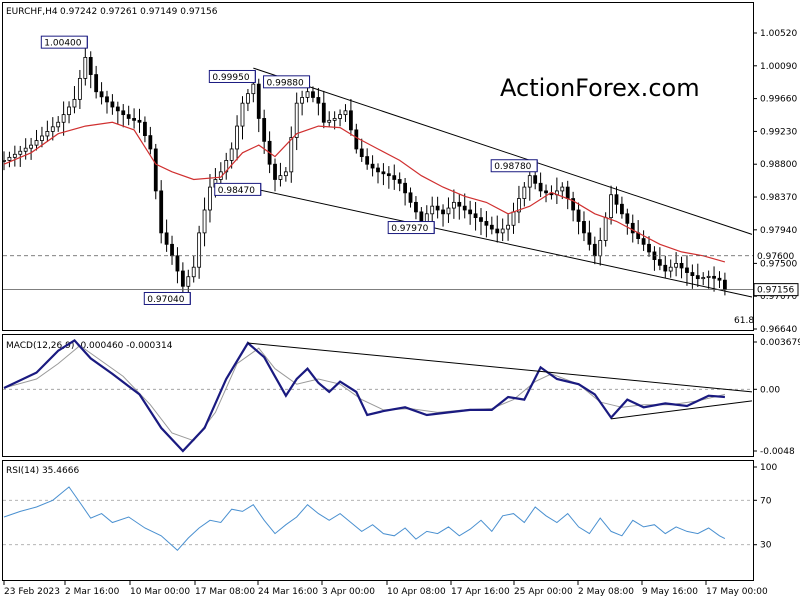 The image size is (800, 600). I want to click on macd-y-axis: 0.003679 0.00 -0.0048, so click(776, 397).